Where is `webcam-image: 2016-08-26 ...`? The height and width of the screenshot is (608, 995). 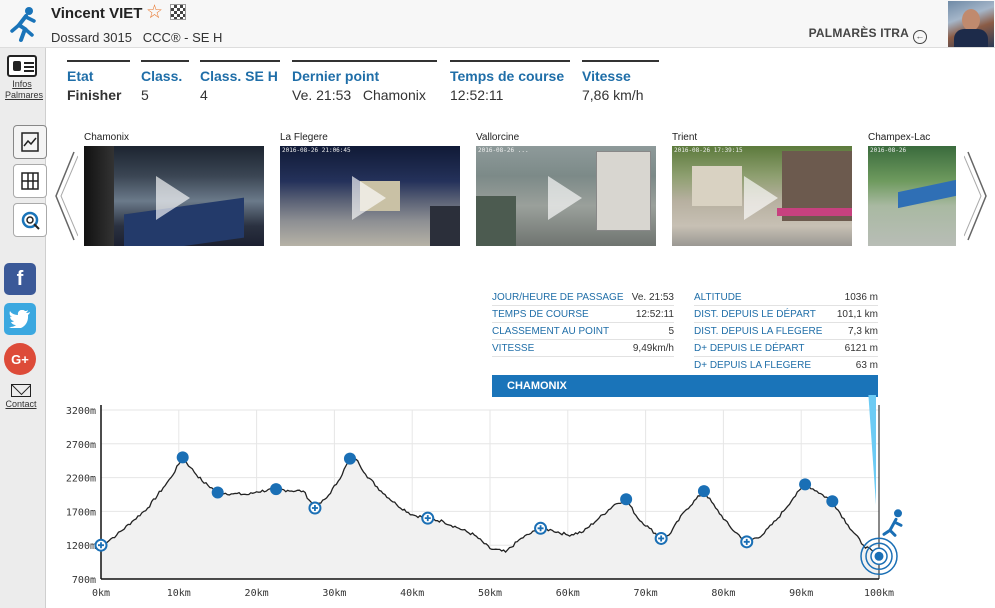
webcam-image: 2016-08-26 ... is located at coordinates (566, 196).